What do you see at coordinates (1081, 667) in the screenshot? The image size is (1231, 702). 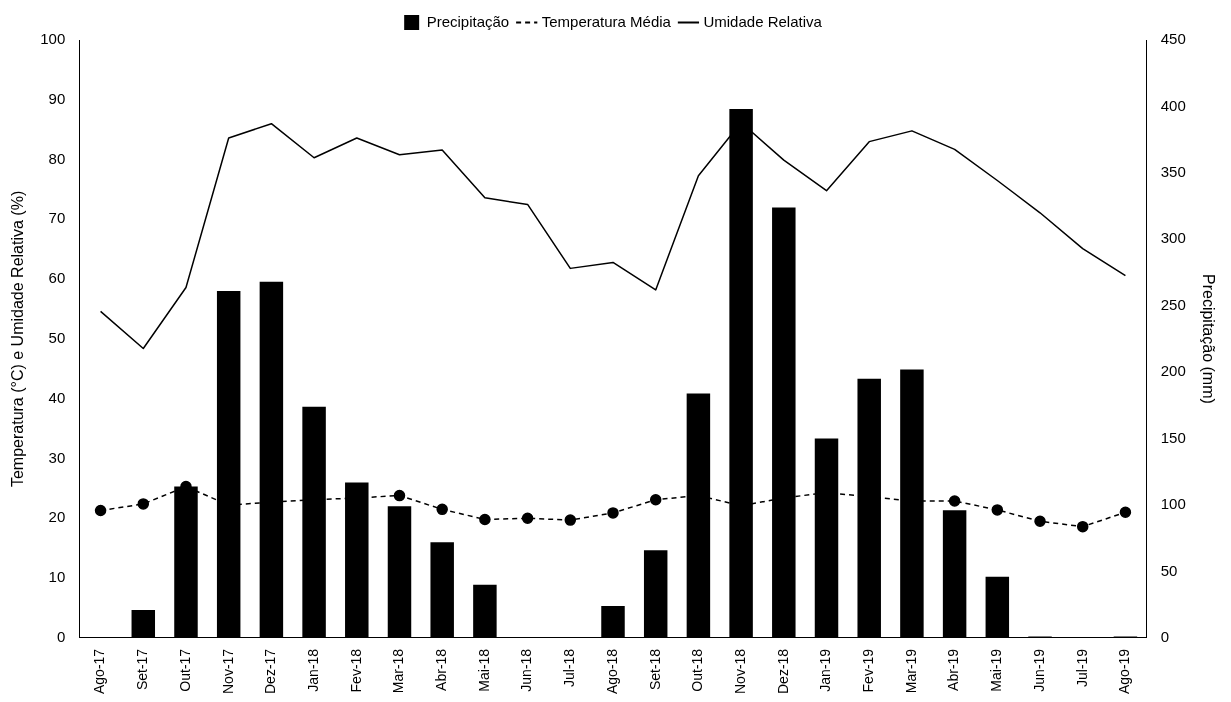 I see `x-tick-label: Jul-19` at bounding box center [1081, 667].